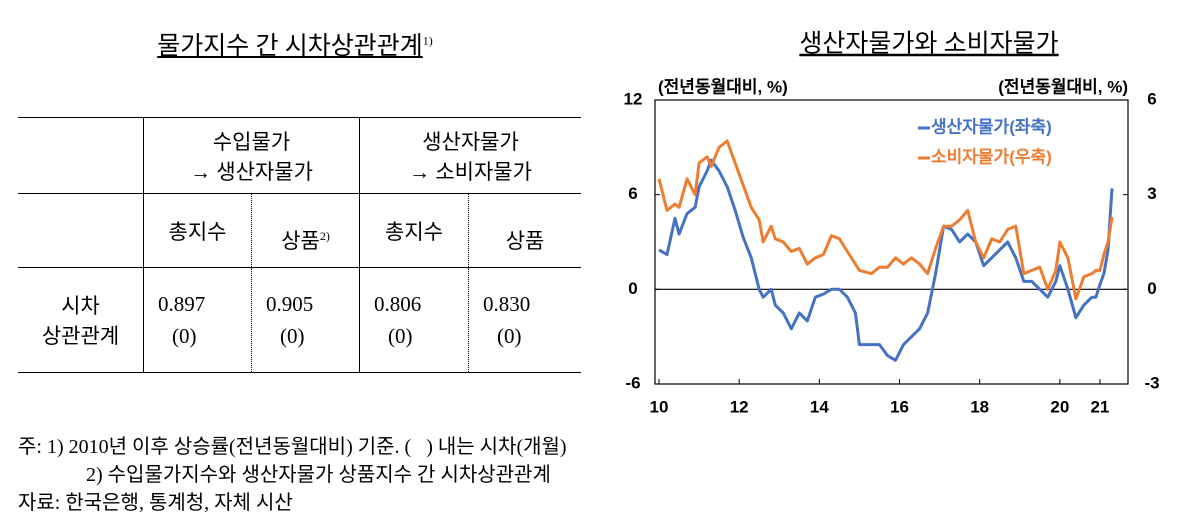 Image resolution: width=1189 pixels, height=531 pixels. Describe the element at coordinates (632, 288) in the screenshot. I see `y-tick-label: 0` at that location.